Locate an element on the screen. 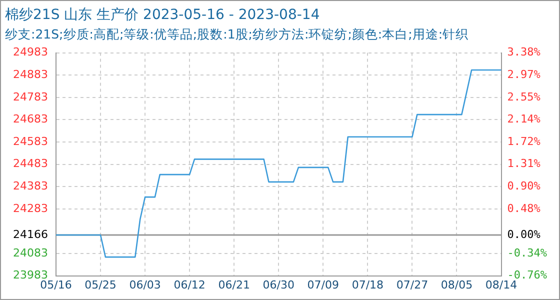 The width and height of the screenshot is (560, 300). y-tick-label: 24583 is located at coordinates (30, 141).